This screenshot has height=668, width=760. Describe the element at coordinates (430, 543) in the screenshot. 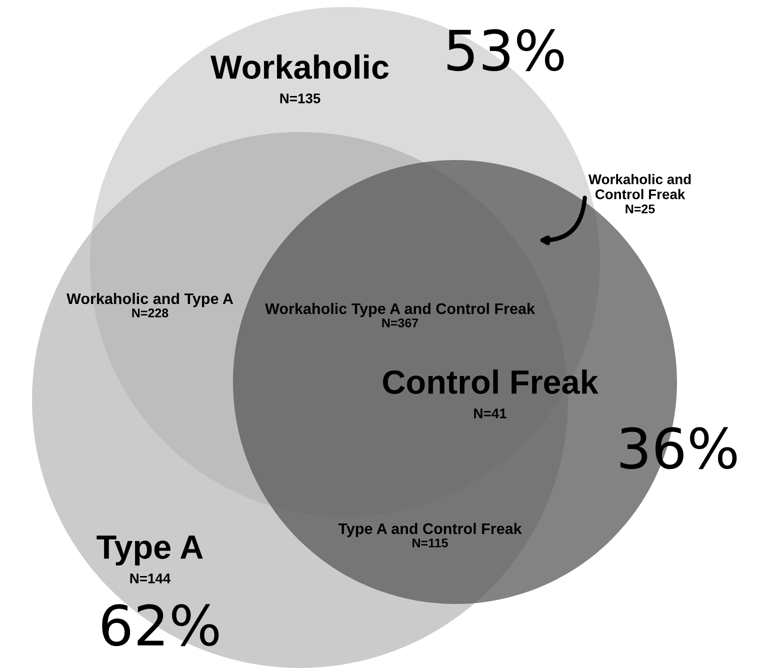

I see `data-label: N=115` at that location.